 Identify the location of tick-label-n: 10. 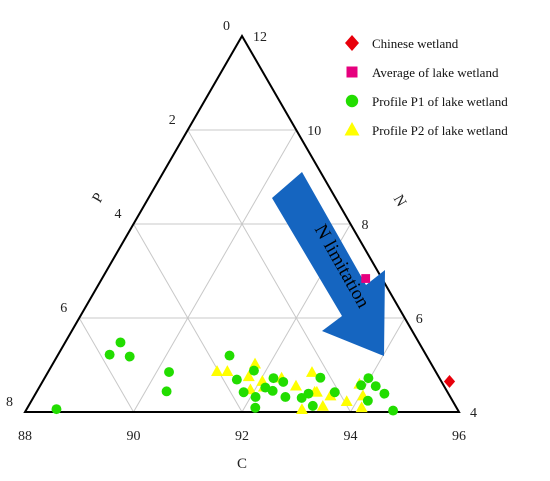
(314, 131).